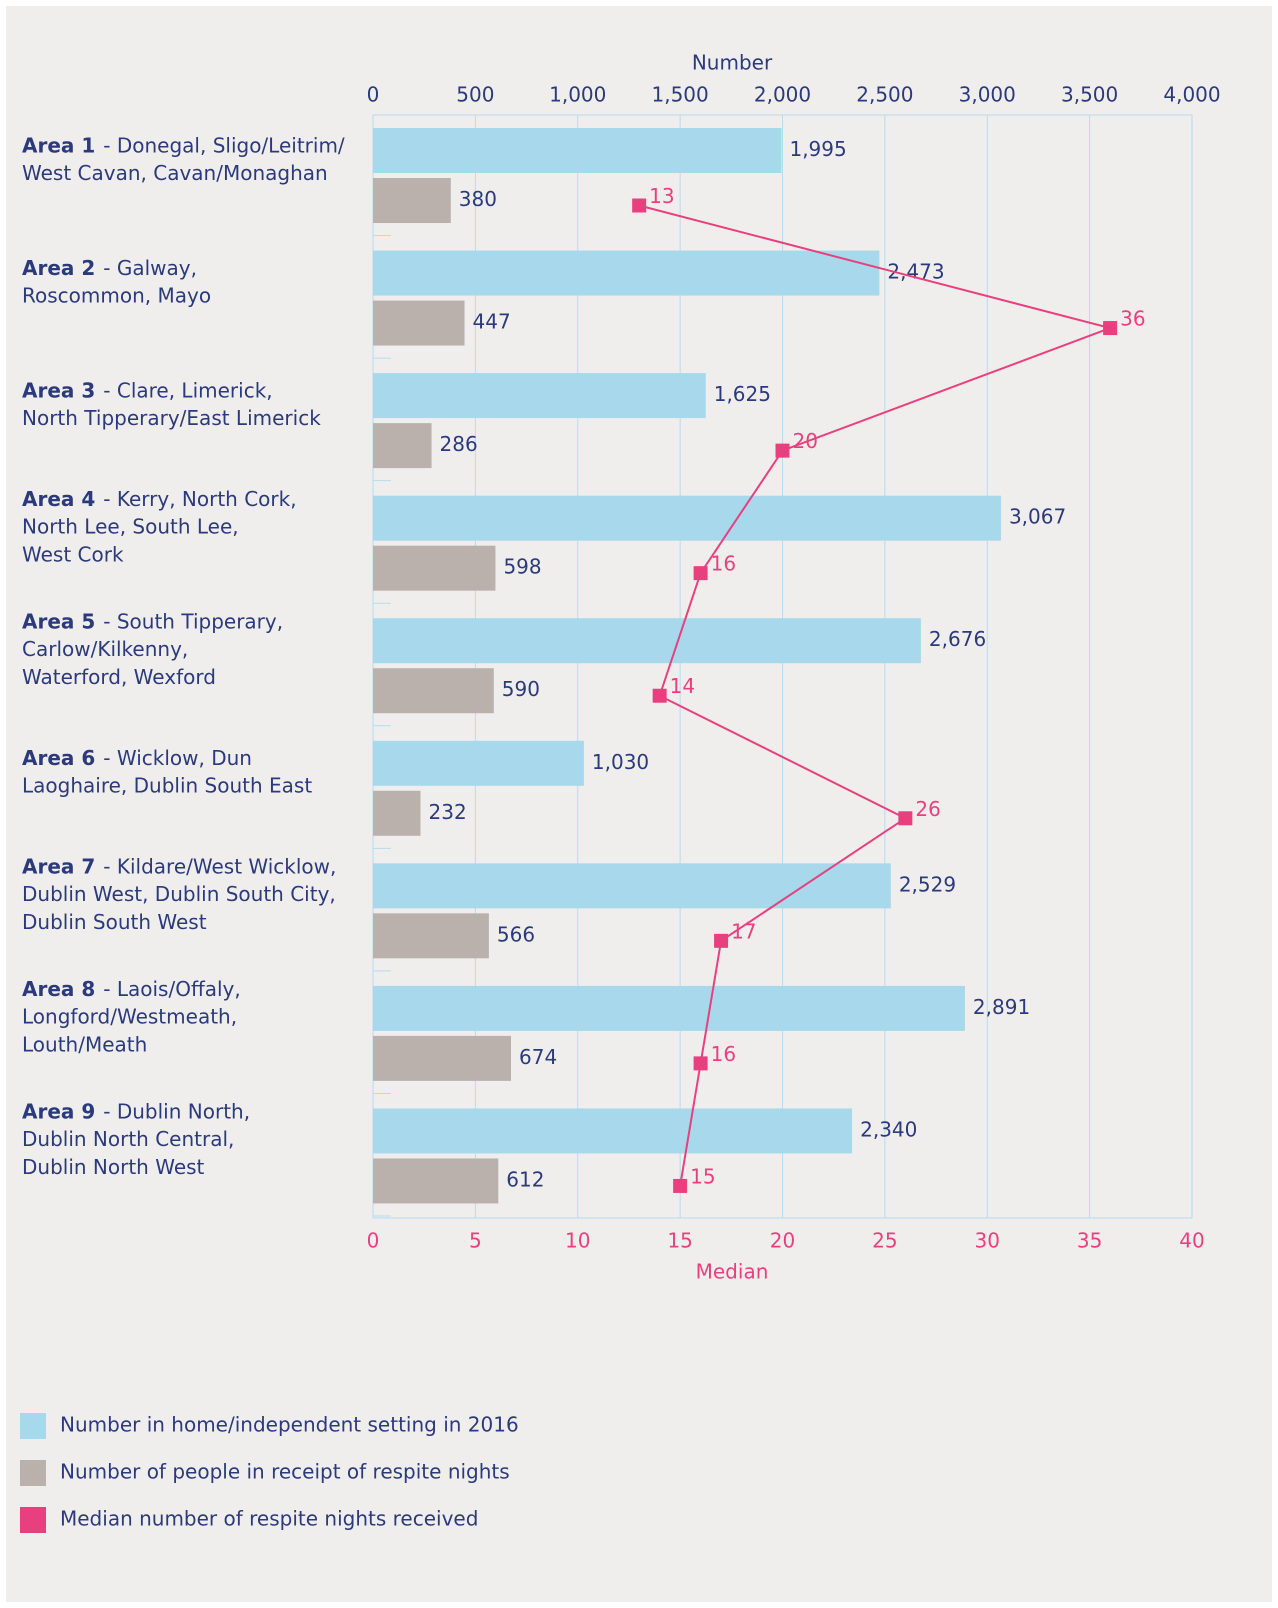 This screenshot has width=1278, height=1608. I want to click on x-tick-label: 4,000, so click(1191, 95).